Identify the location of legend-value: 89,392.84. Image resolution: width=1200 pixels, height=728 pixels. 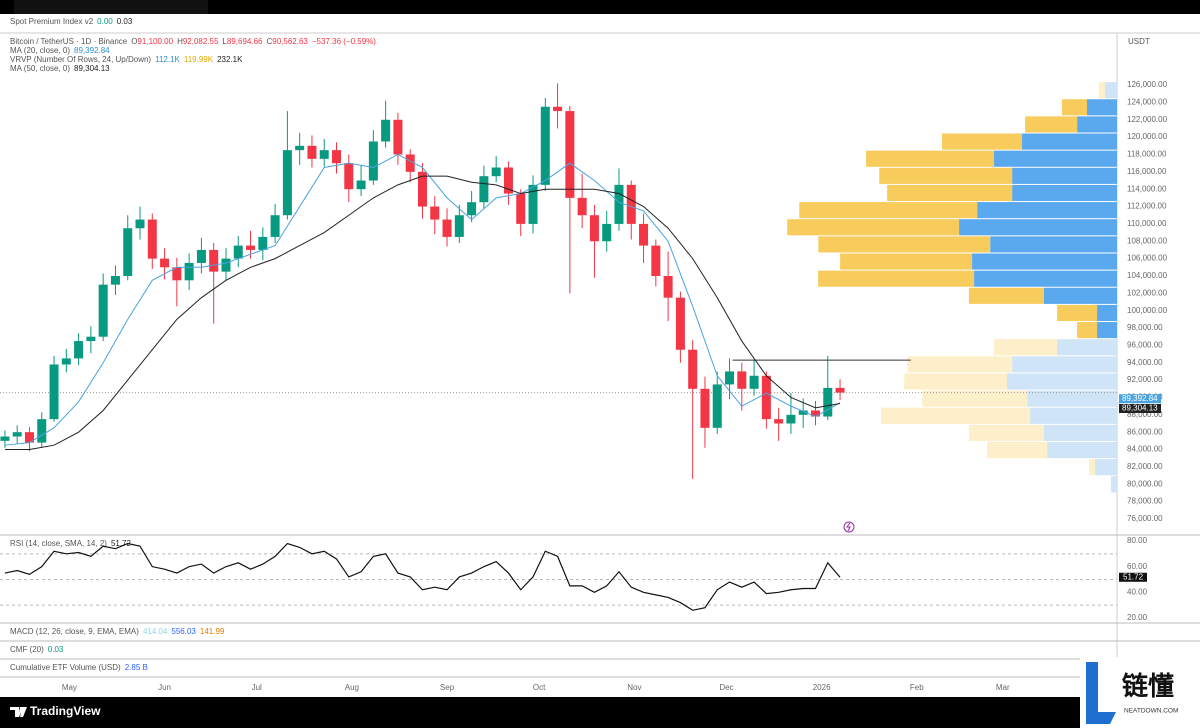
(92, 50).